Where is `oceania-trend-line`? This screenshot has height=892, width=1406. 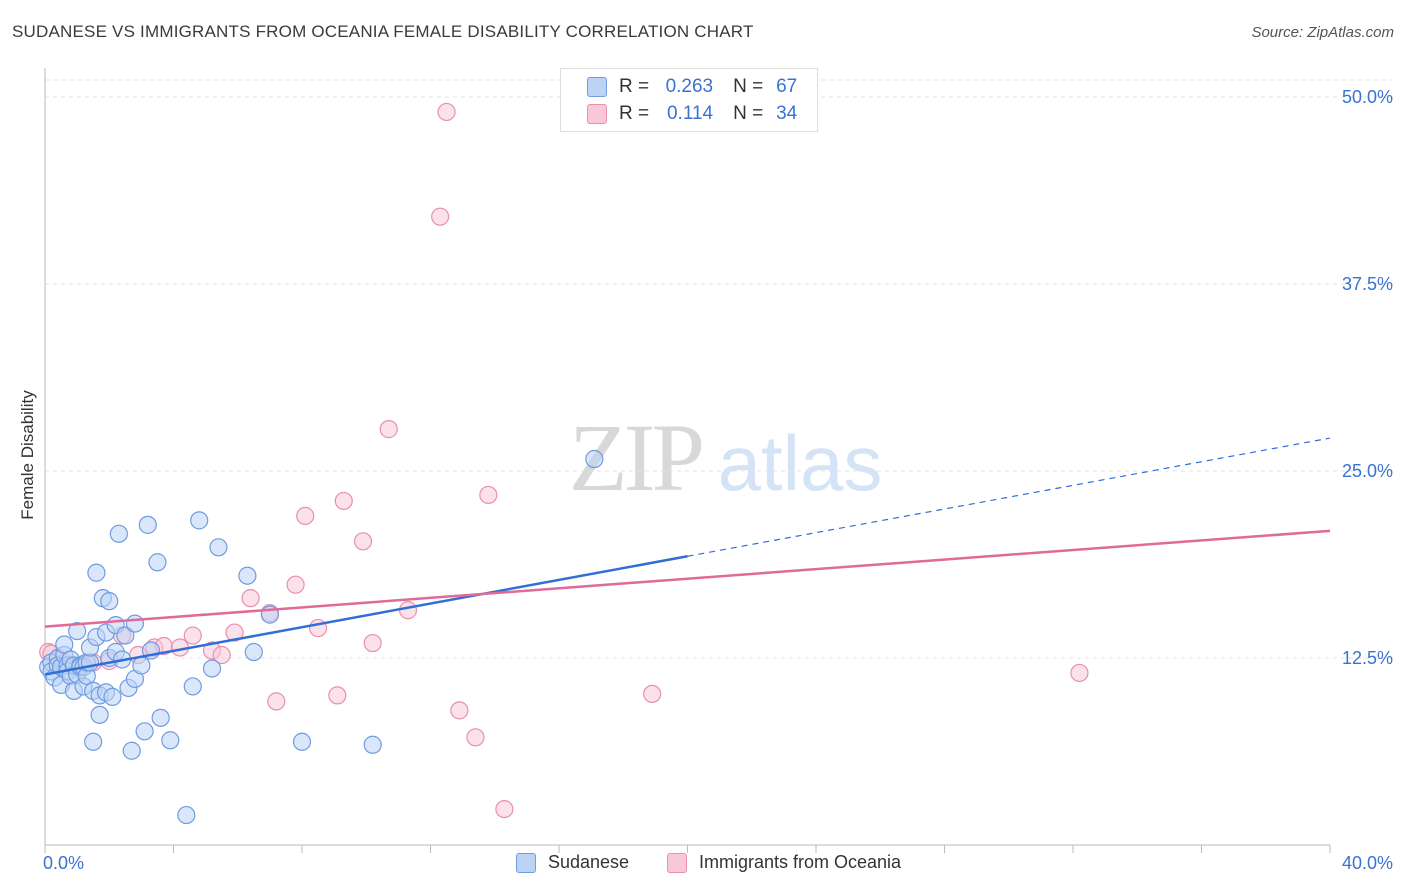
oceania-trend-line is located at coordinates (687, 578).